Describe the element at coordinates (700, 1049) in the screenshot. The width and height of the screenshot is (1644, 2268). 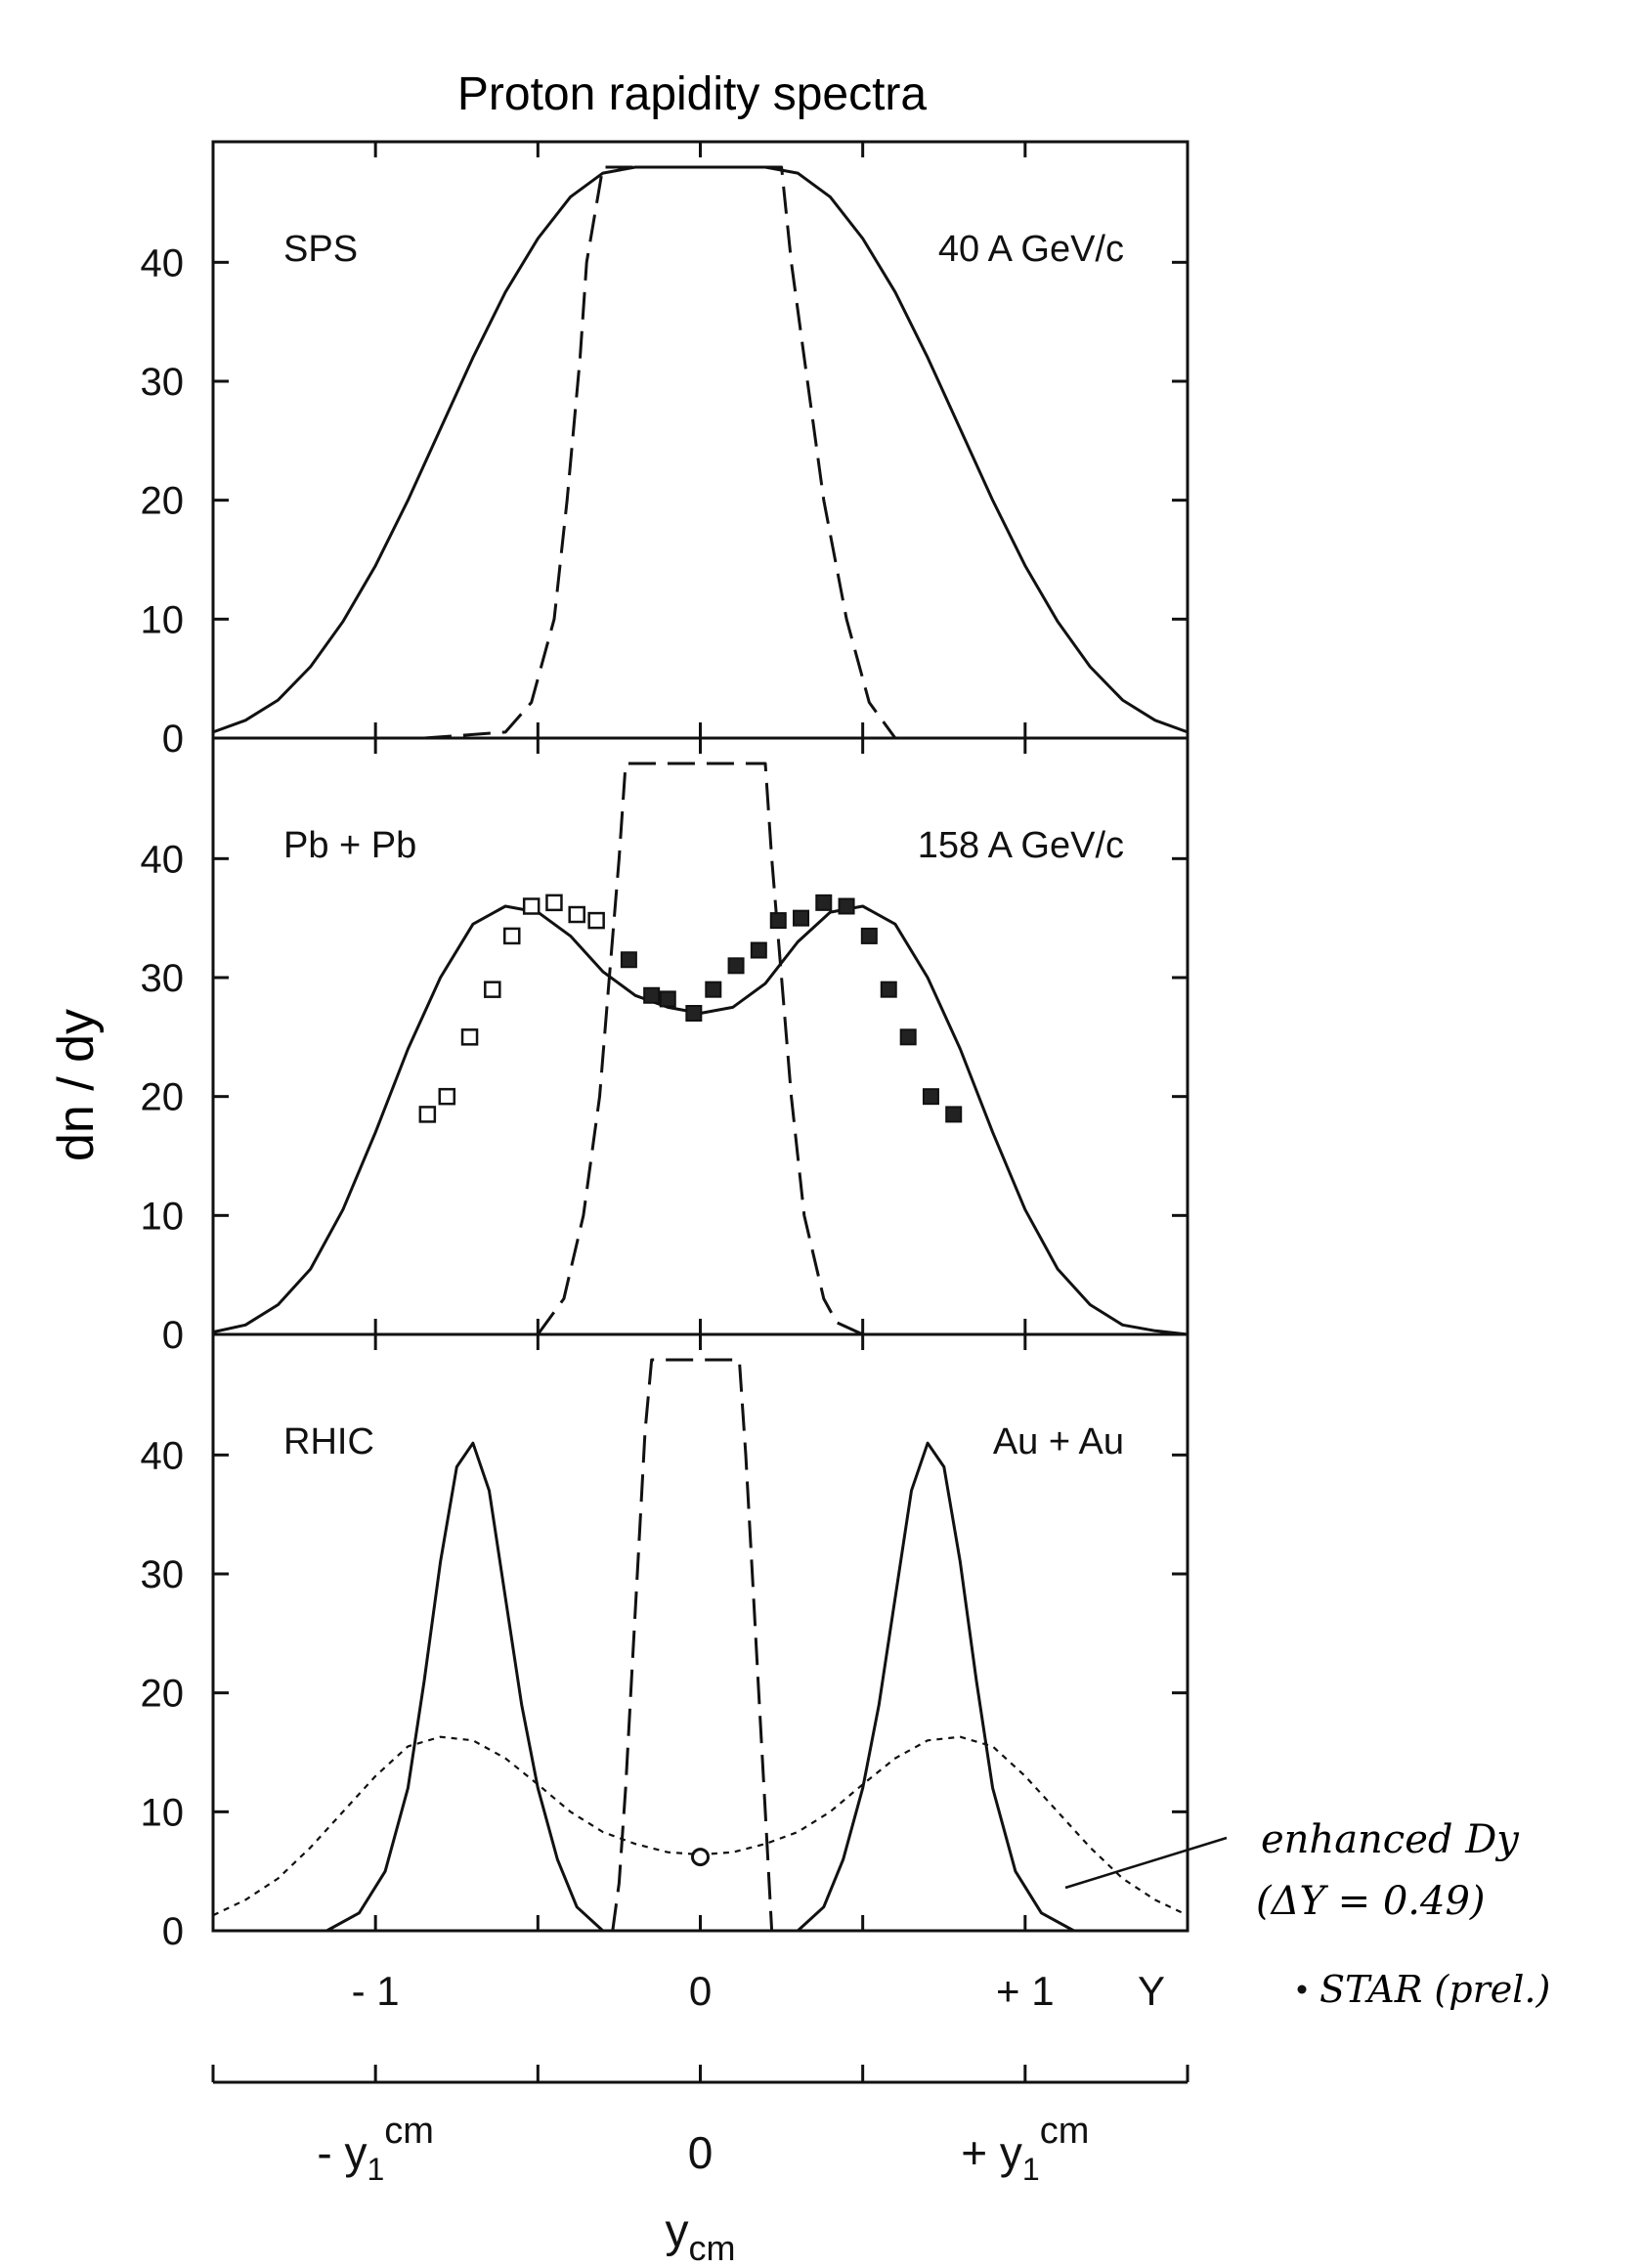
I see `series-dashed-pbpb` at that location.